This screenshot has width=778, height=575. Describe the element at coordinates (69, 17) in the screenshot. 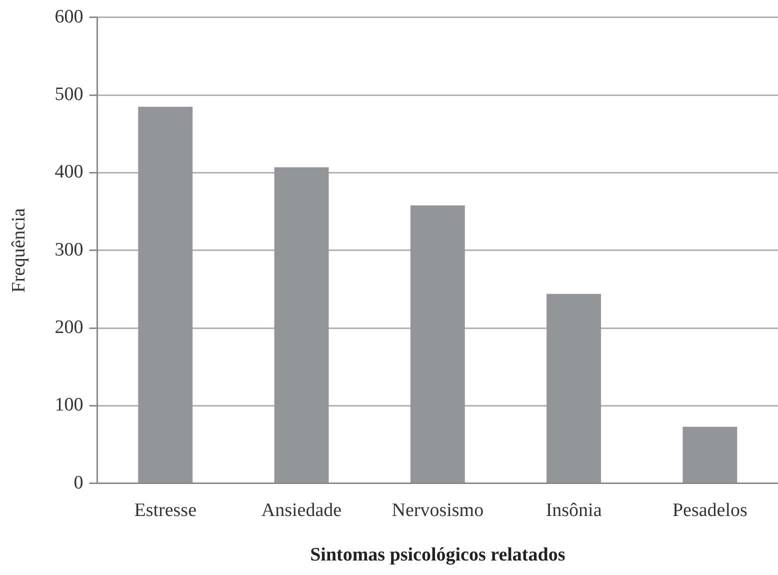

I see `y-tick-label: 600` at that location.